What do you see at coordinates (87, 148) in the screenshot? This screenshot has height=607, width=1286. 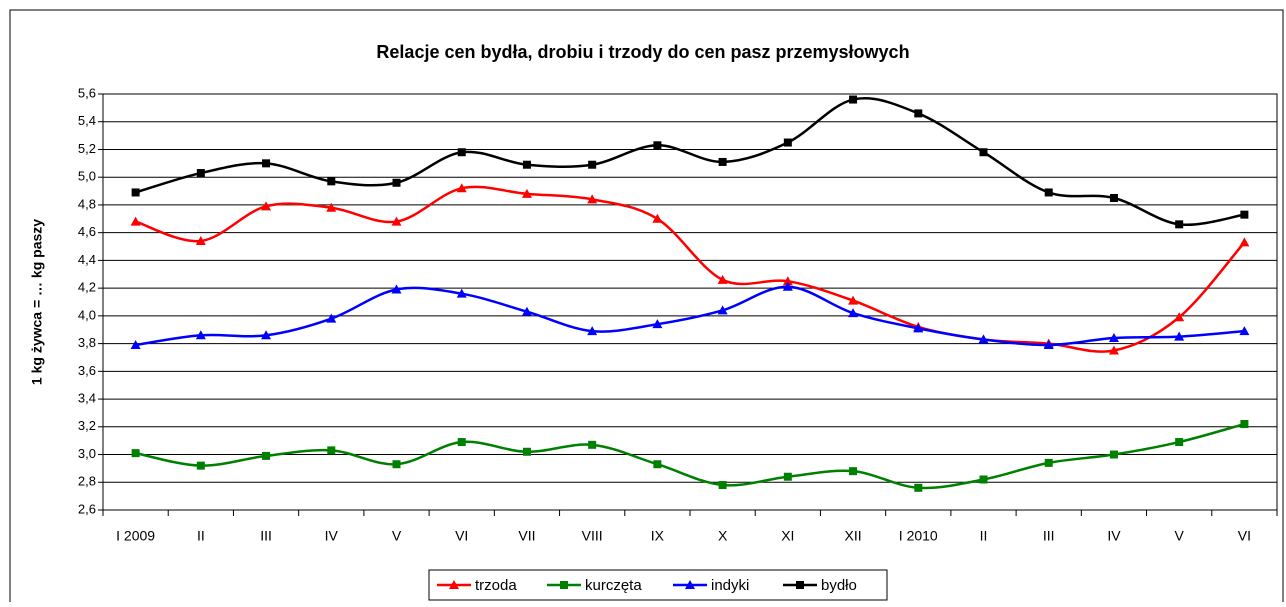 I see `y-tick-label: 5,2` at bounding box center [87, 148].